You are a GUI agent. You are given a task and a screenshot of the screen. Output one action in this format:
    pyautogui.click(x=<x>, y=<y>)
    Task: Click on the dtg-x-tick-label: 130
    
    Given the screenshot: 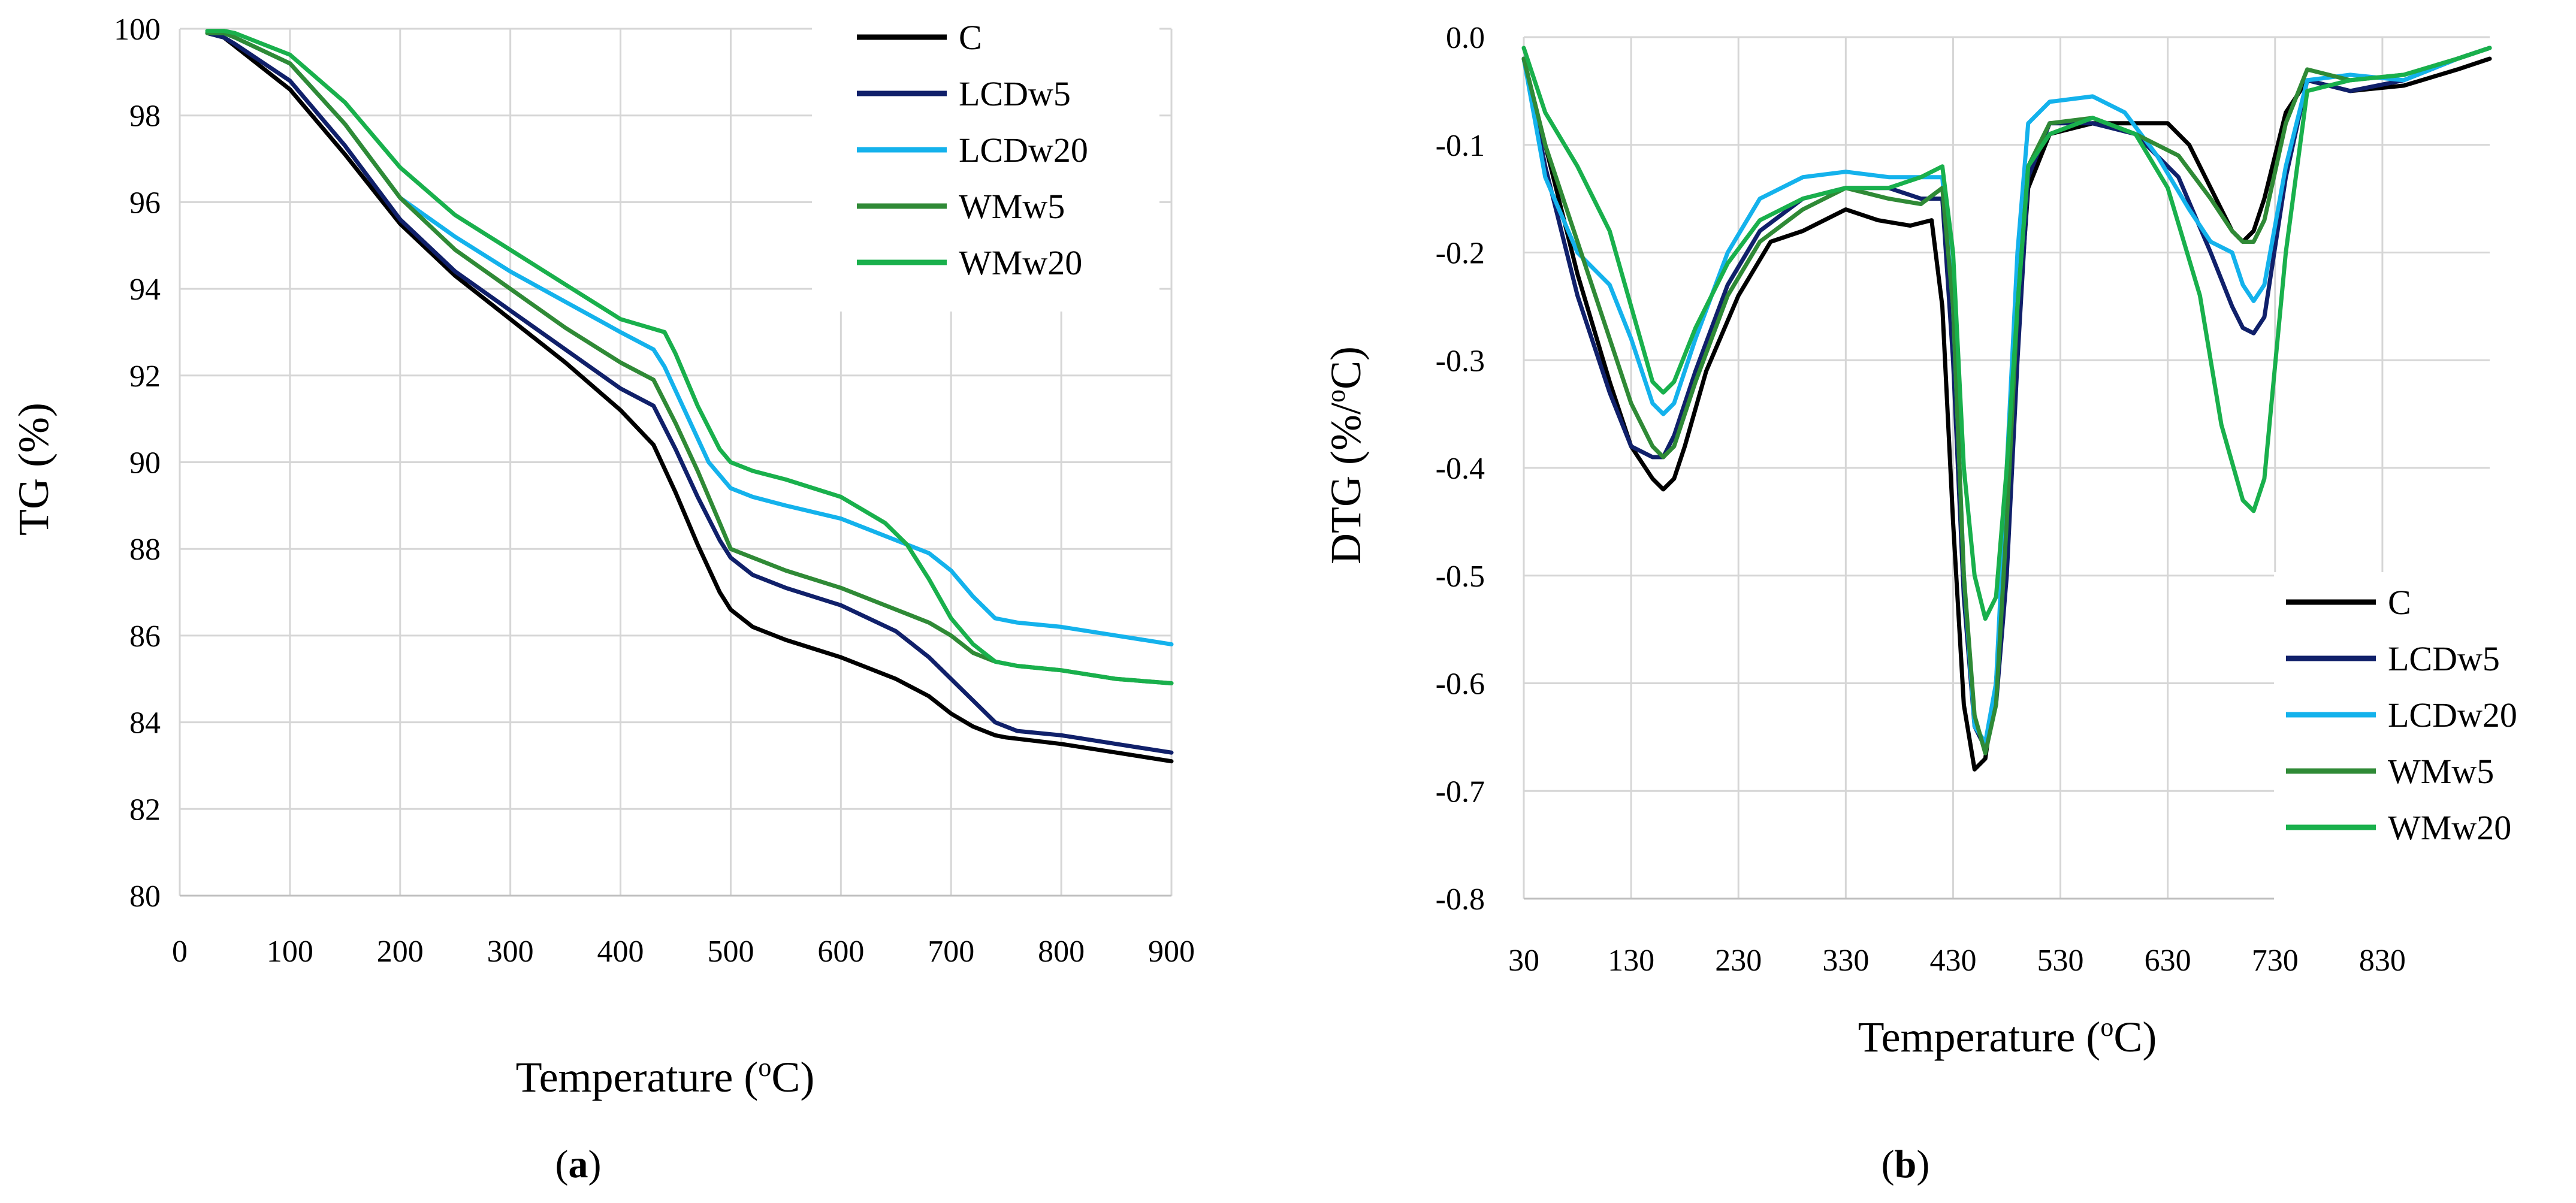 What is the action you would take?
    pyautogui.click(x=1631, y=961)
    